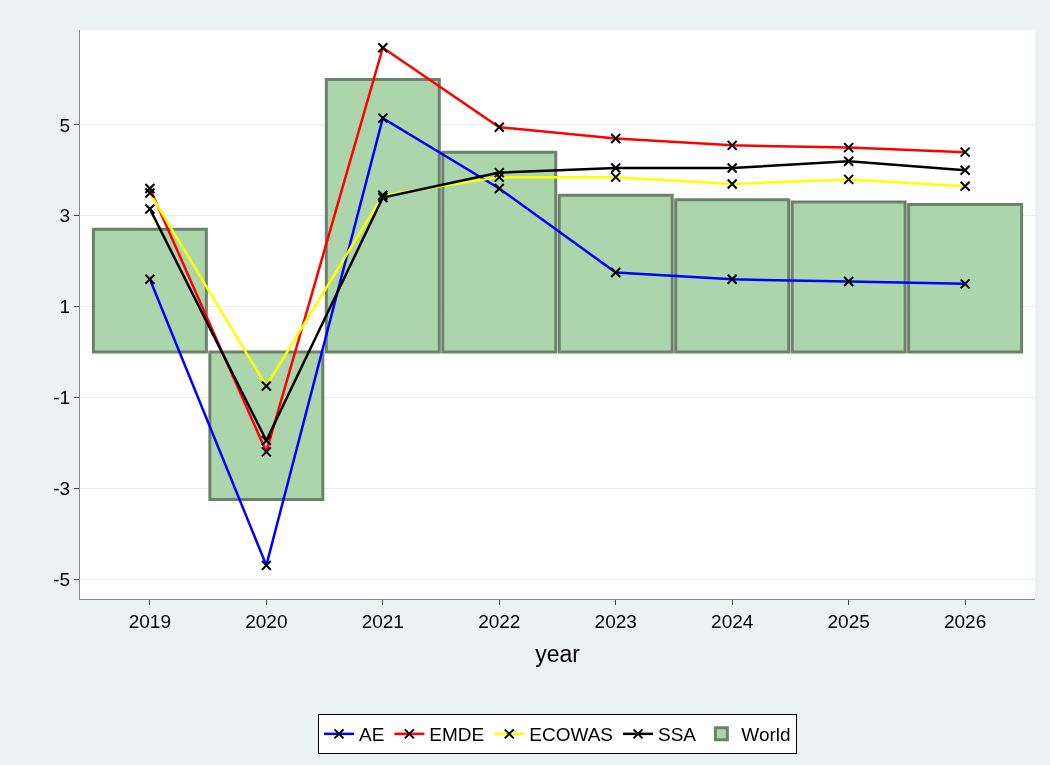 This screenshot has height=765, width=1050. I want to click on x-axis-title: year, so click(558, 654).